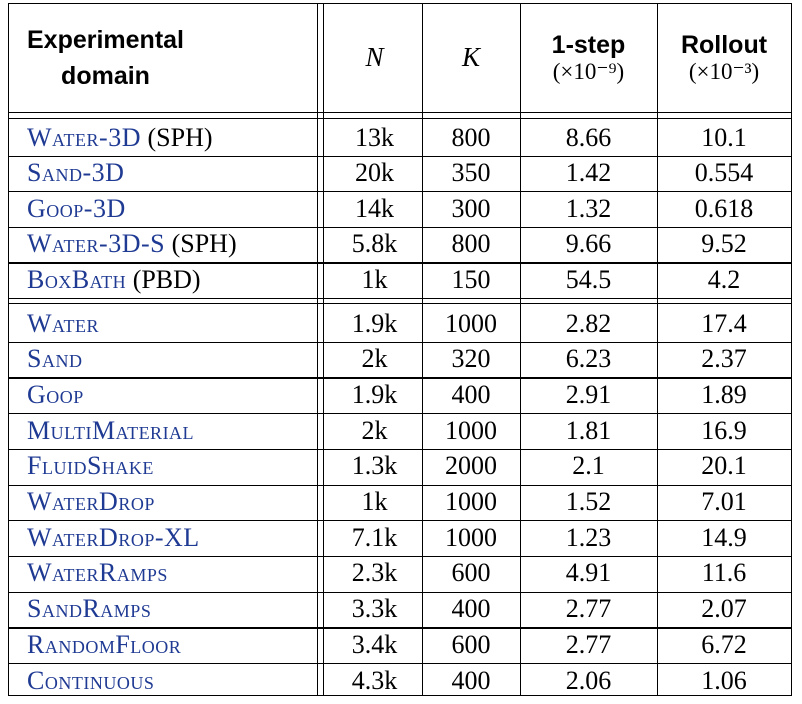 Image resolution: width=802 pixels, height=704 pixels. I want to click on domain-cell: BoxBath (PBD), so click(163, 280).